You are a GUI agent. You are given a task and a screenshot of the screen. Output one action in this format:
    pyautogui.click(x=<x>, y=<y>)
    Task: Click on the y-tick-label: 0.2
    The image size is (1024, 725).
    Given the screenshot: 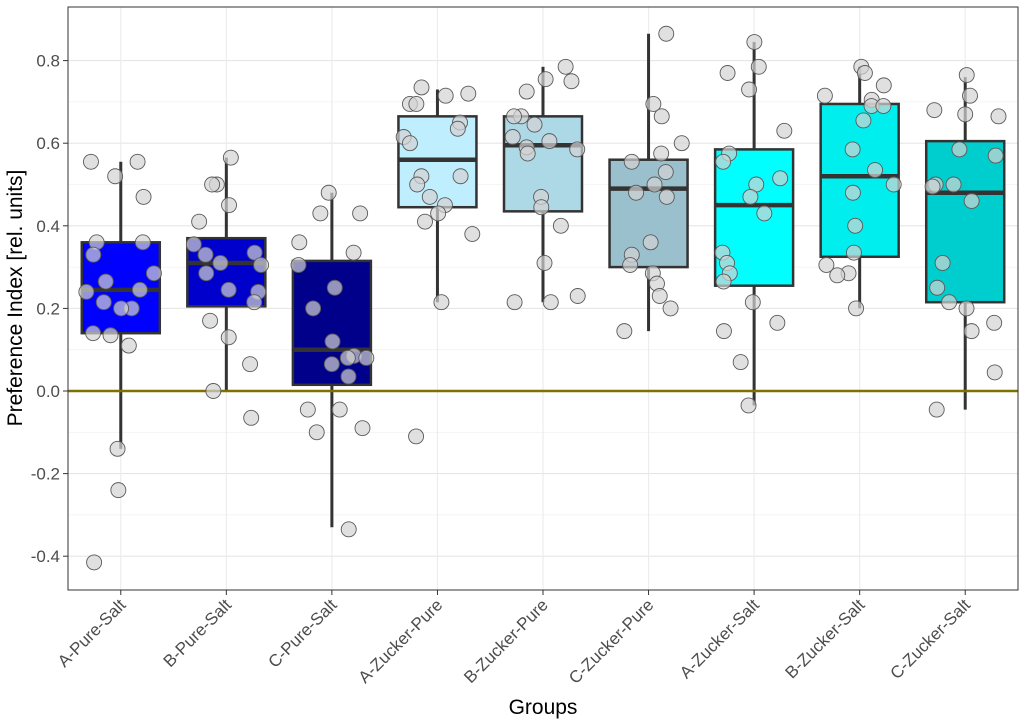 What is the action you would take?
    pyautogui.click(x=48, y=308)
    